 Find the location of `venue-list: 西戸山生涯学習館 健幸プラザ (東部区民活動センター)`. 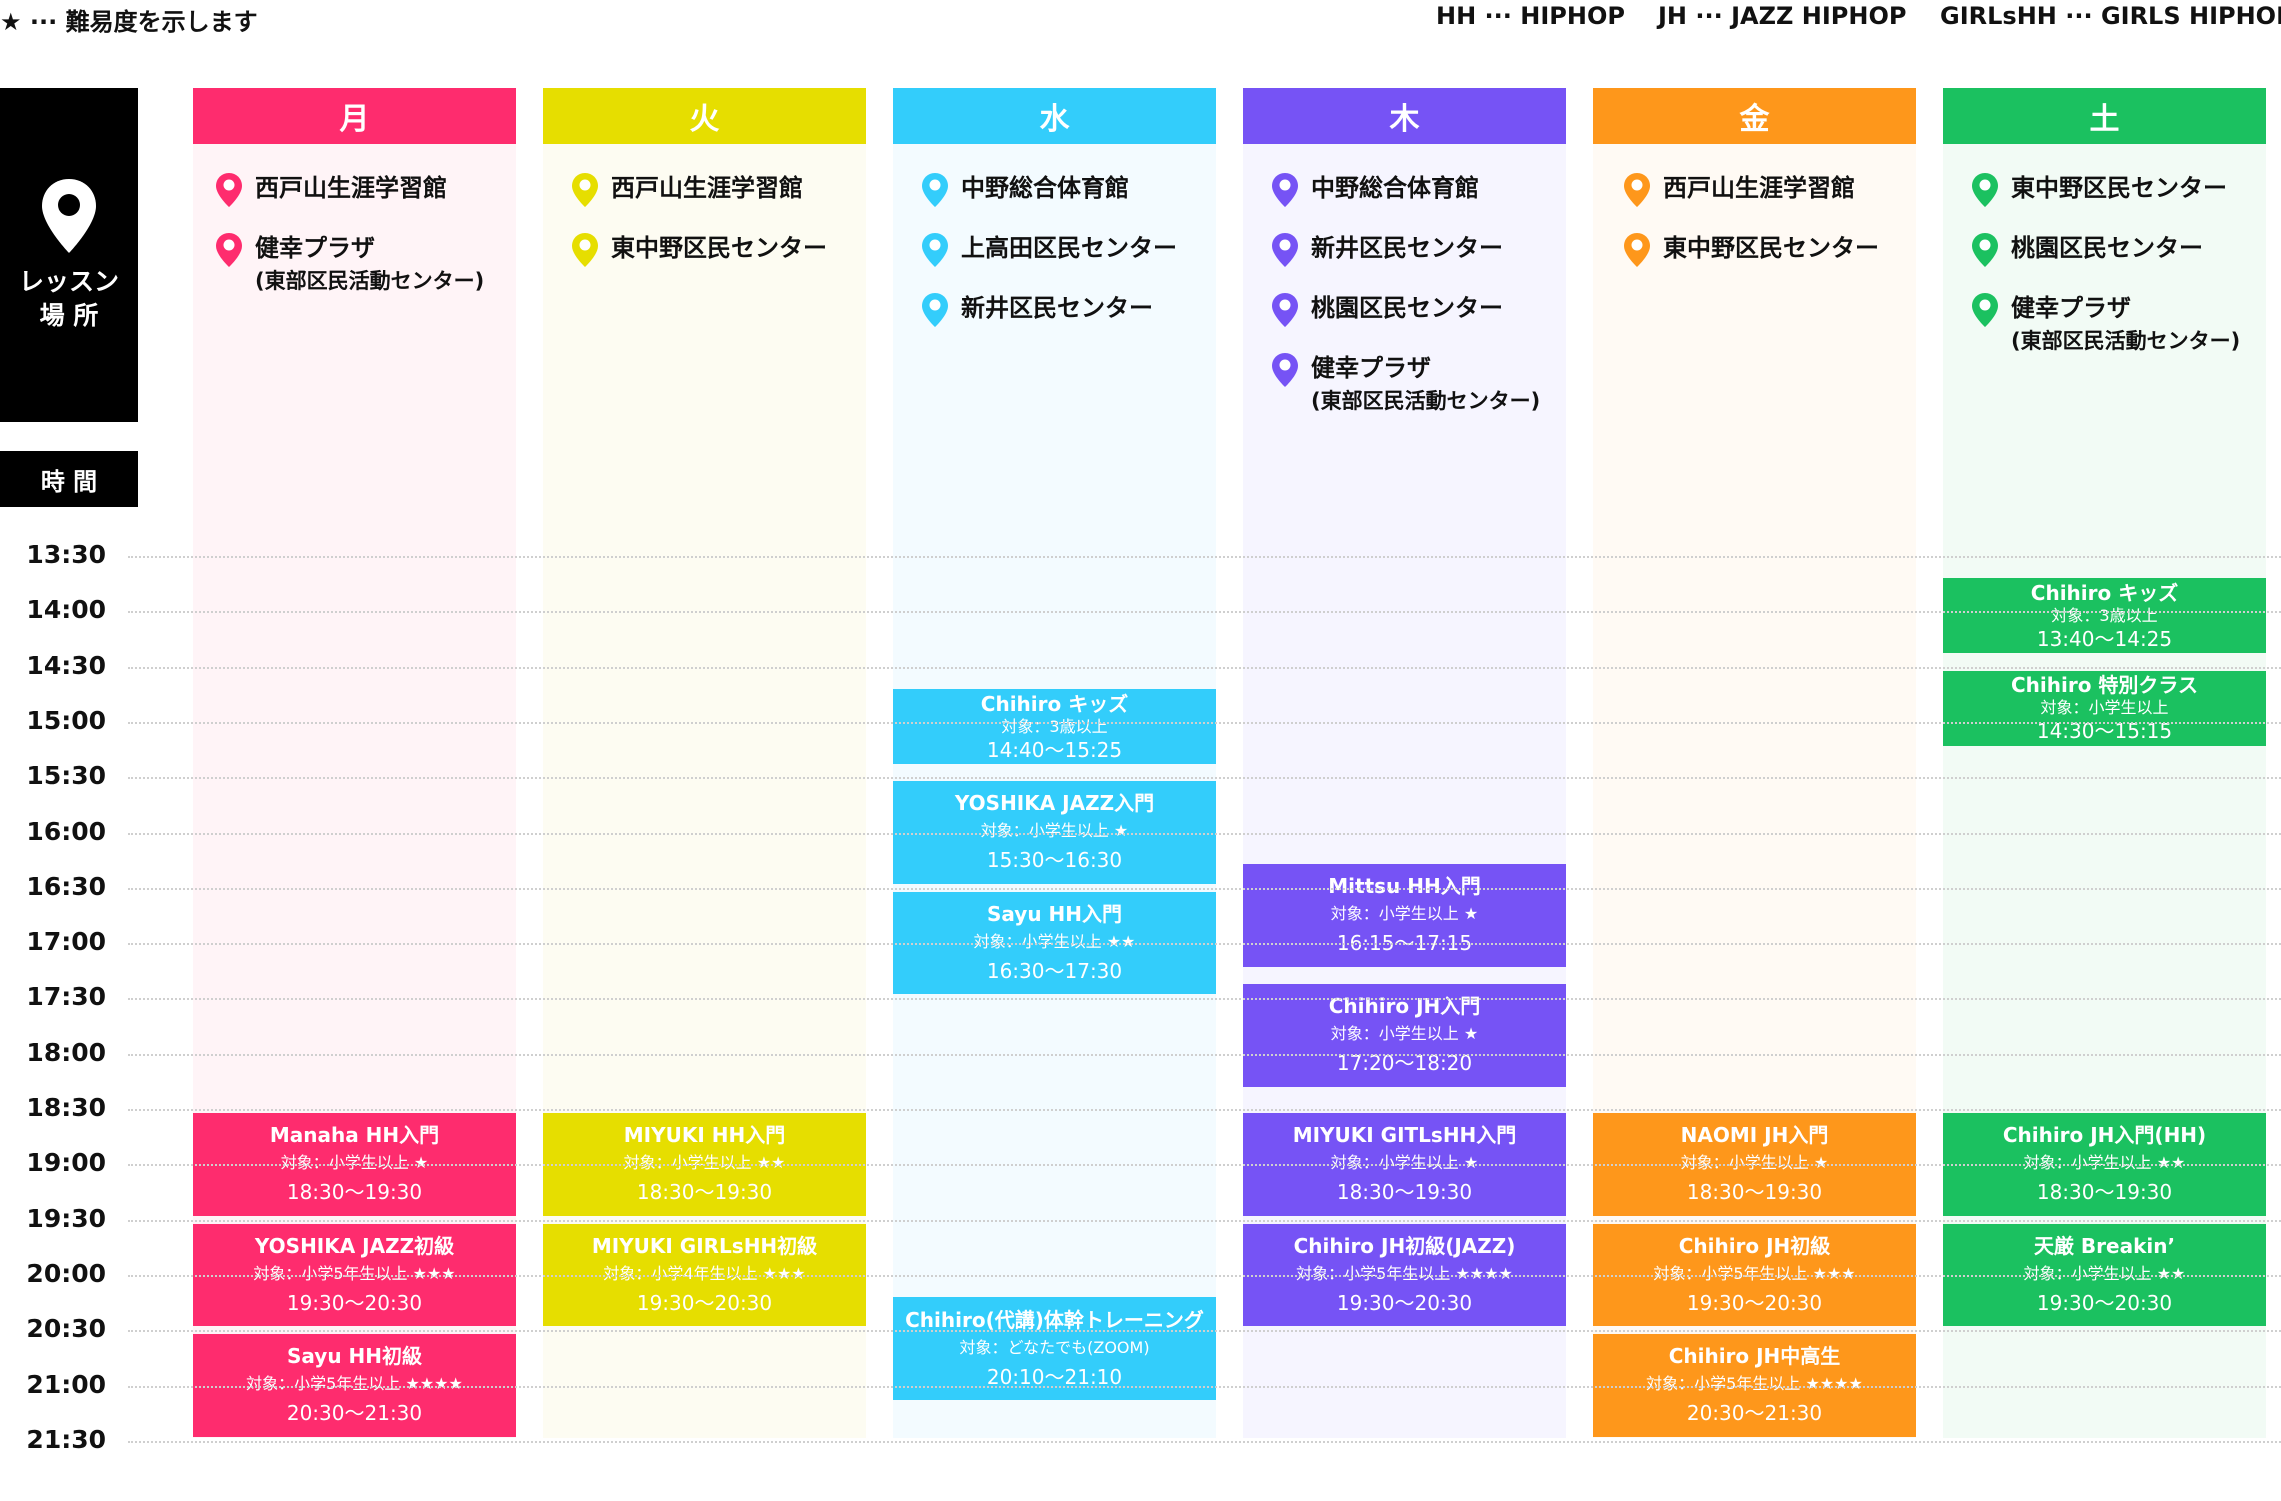

venue-list: 西戸山生涯学習館 健幸プラザ (東部区民活動センター) is located at coordinates (354, 262).